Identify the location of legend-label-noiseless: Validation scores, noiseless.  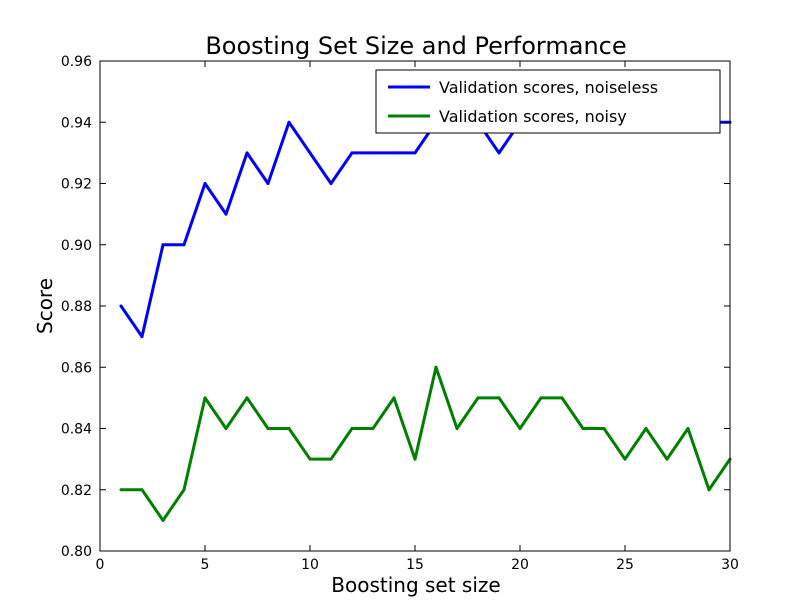
(548, 87).